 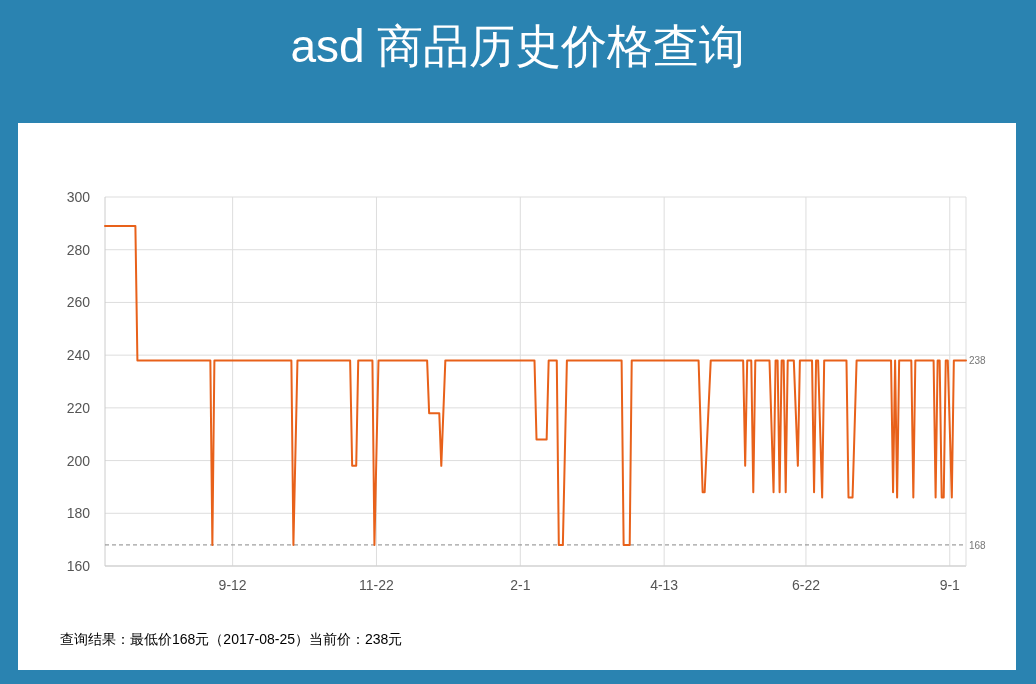 I want to click on x-tick-label: 4-13, so click(x=664, y=585).